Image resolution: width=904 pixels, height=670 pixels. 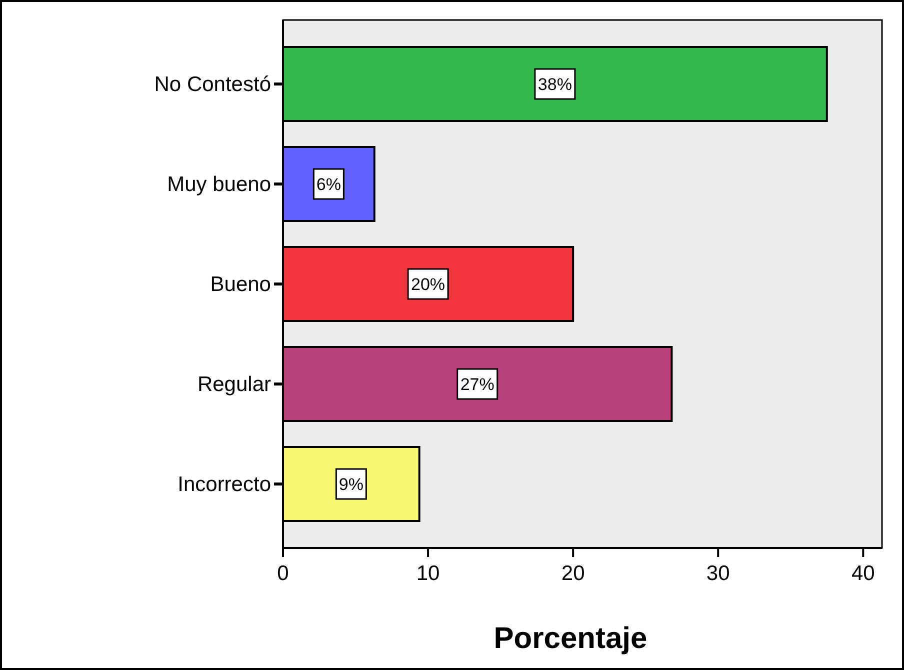 What do you see at coordinates (718, 573) in the screenshot?
I see `x-tick-label: 30` at bounding box center [718, 573].